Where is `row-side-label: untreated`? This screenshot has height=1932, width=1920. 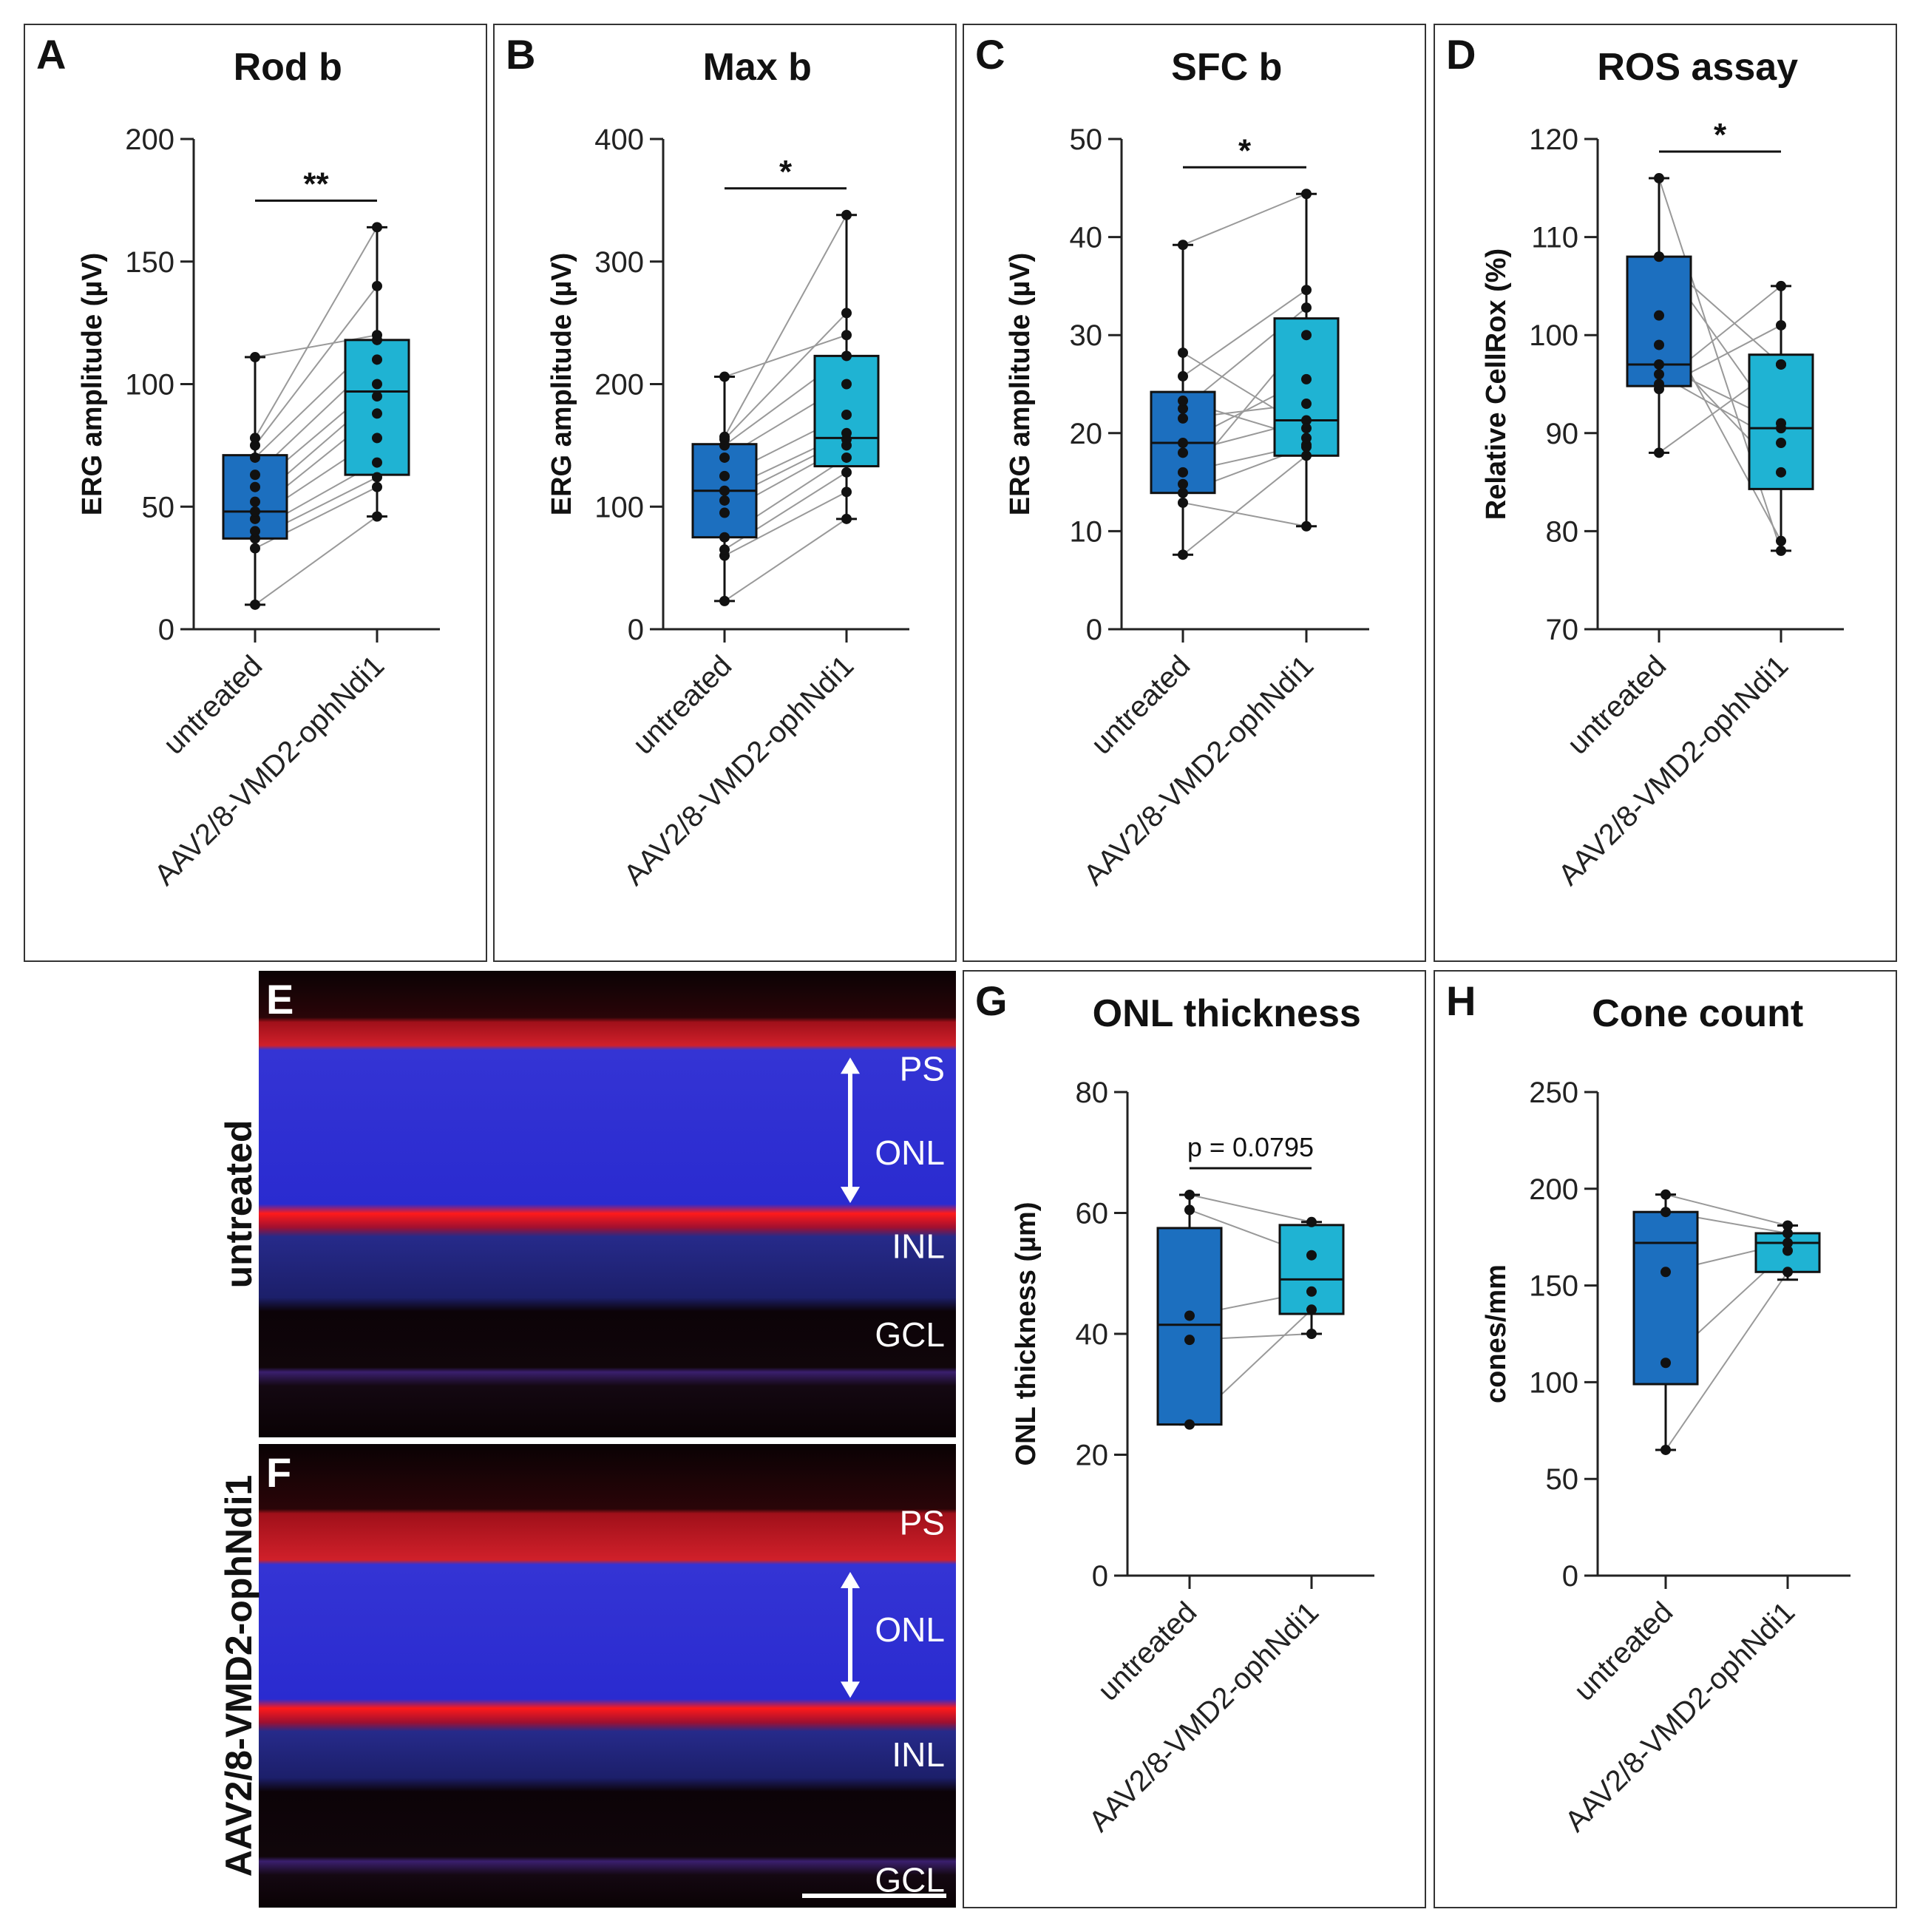 row-side-label: untreated is located at coordinates (238, 1204).